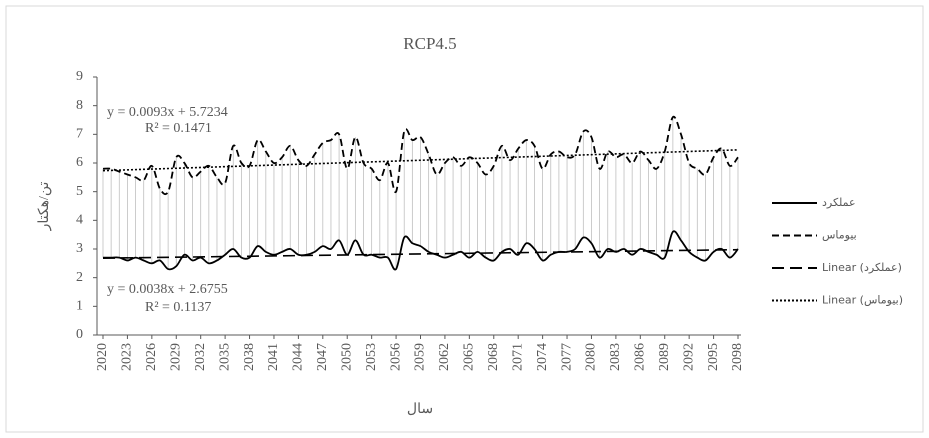  Describe the element at coordinates (862, 300) in the screenshot. I see `legend-label: Linear (بیوماس)` at that location.